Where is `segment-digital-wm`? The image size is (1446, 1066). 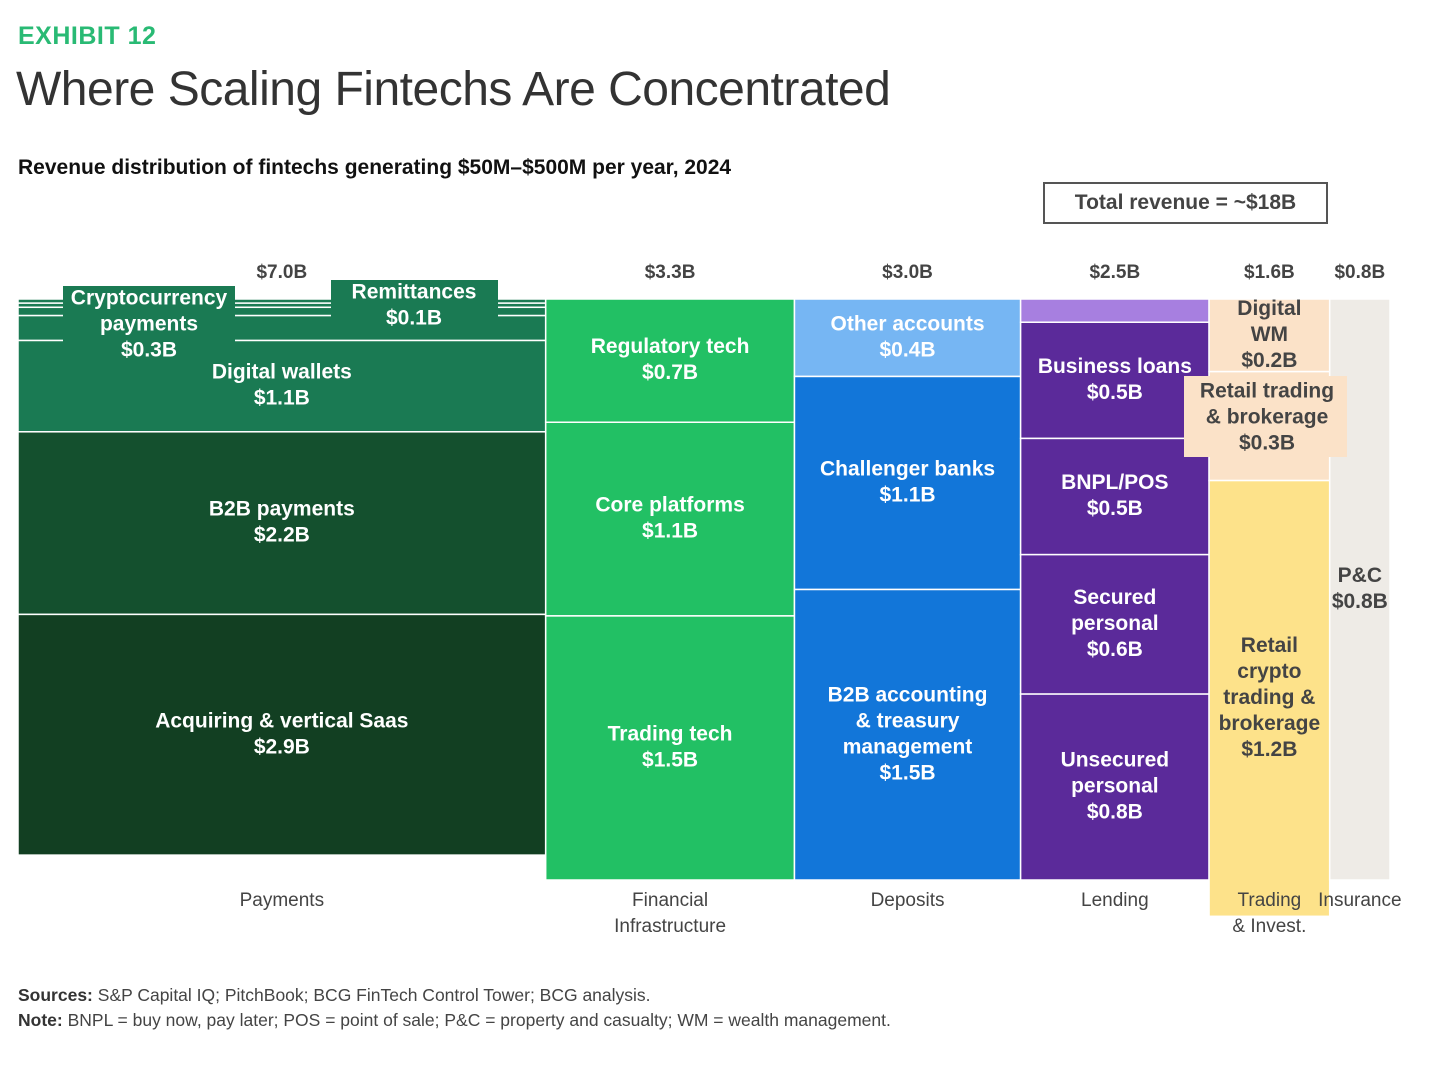
segment-digital-wm is located at coordinates (1269, 335).